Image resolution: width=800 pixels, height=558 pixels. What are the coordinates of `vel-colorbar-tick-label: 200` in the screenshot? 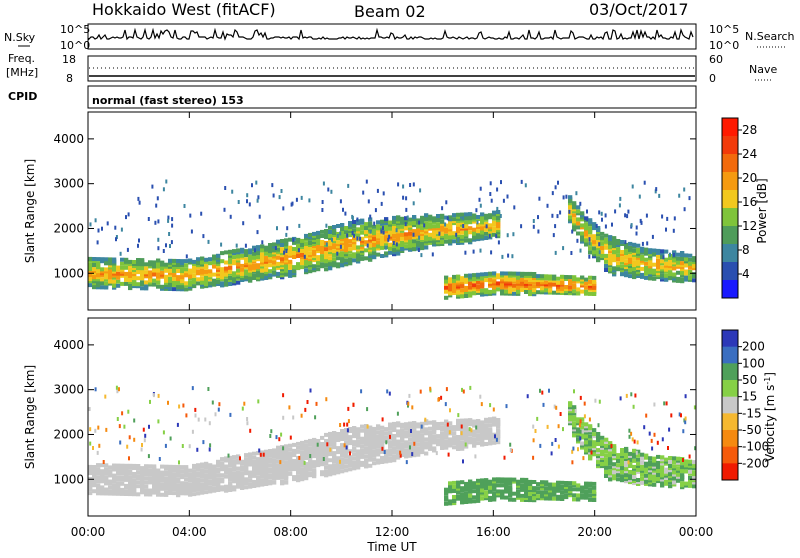 It's located at (753, 347).